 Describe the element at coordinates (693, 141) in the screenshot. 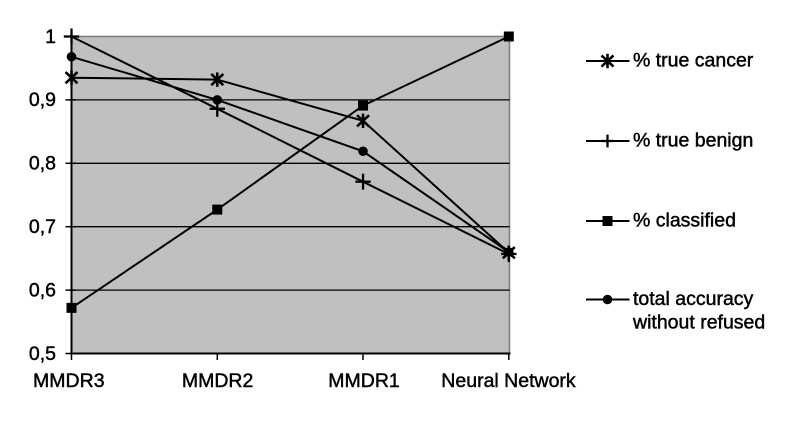

I see `svg-text: % true benign` at that location.